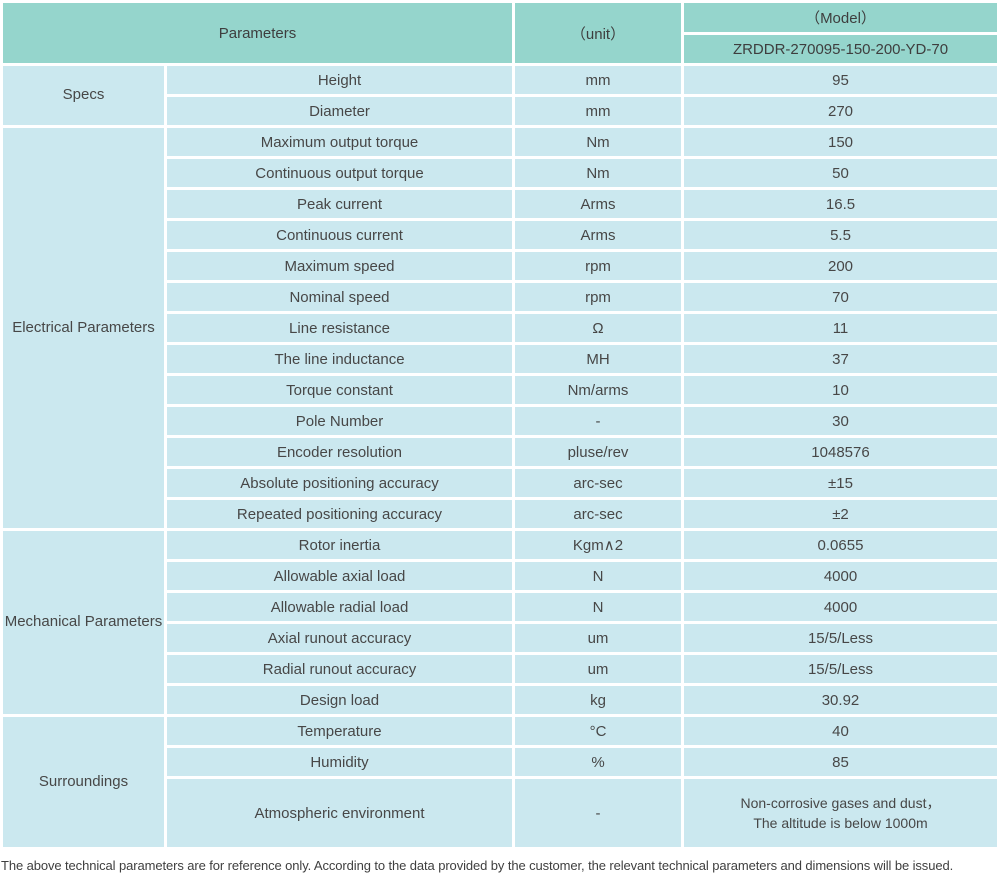 The width and height of the screenshot is (1000, 882). Describe the element at coordinates (339, 173) in the screenshot. I see `param-name-cell: Continuous output torque` at that location.